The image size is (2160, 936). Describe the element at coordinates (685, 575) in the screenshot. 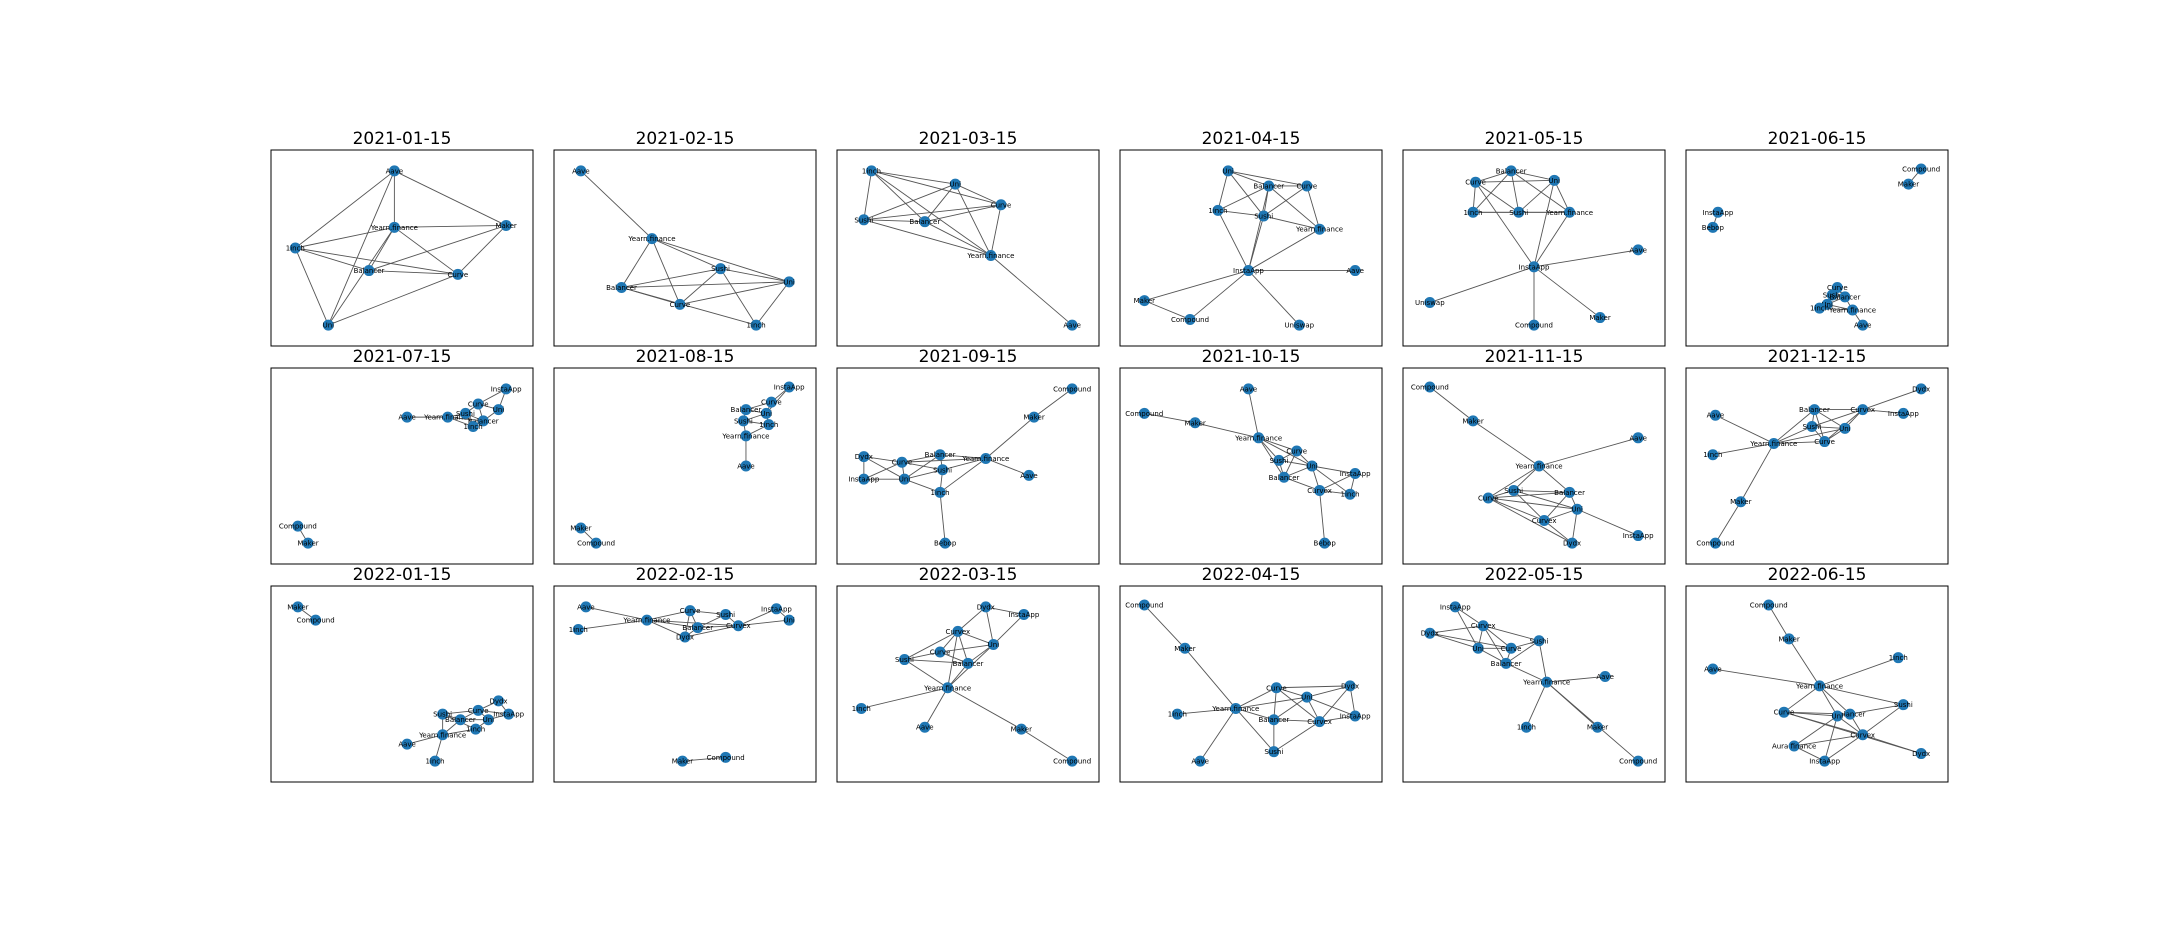

I see `panel-title: 2022-02-15` at that location.